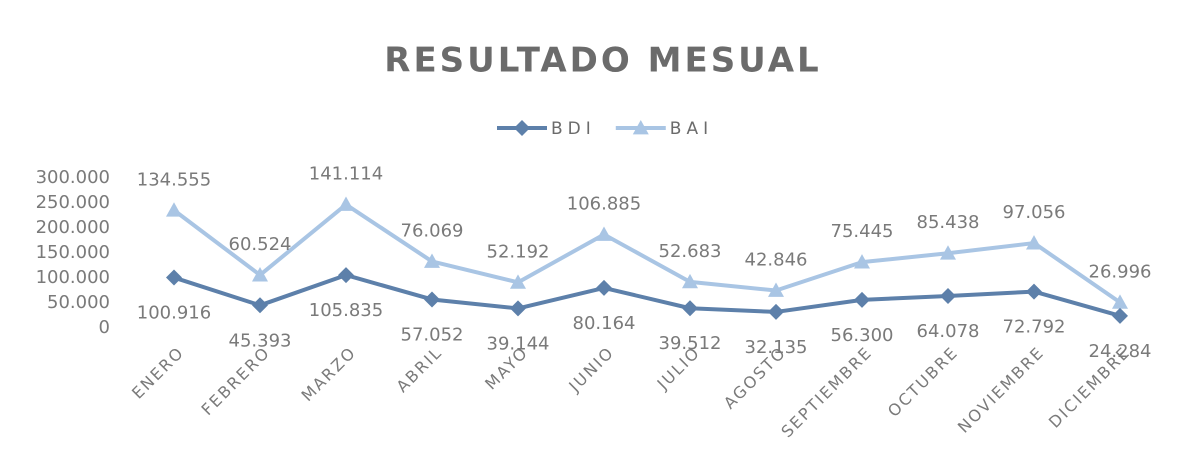 This screenshot has width=1195, height=471. What do you see at coordinates (604, 203) in the screenshot?
I see `data-label: 106.885` at bounding box center [604, 203].